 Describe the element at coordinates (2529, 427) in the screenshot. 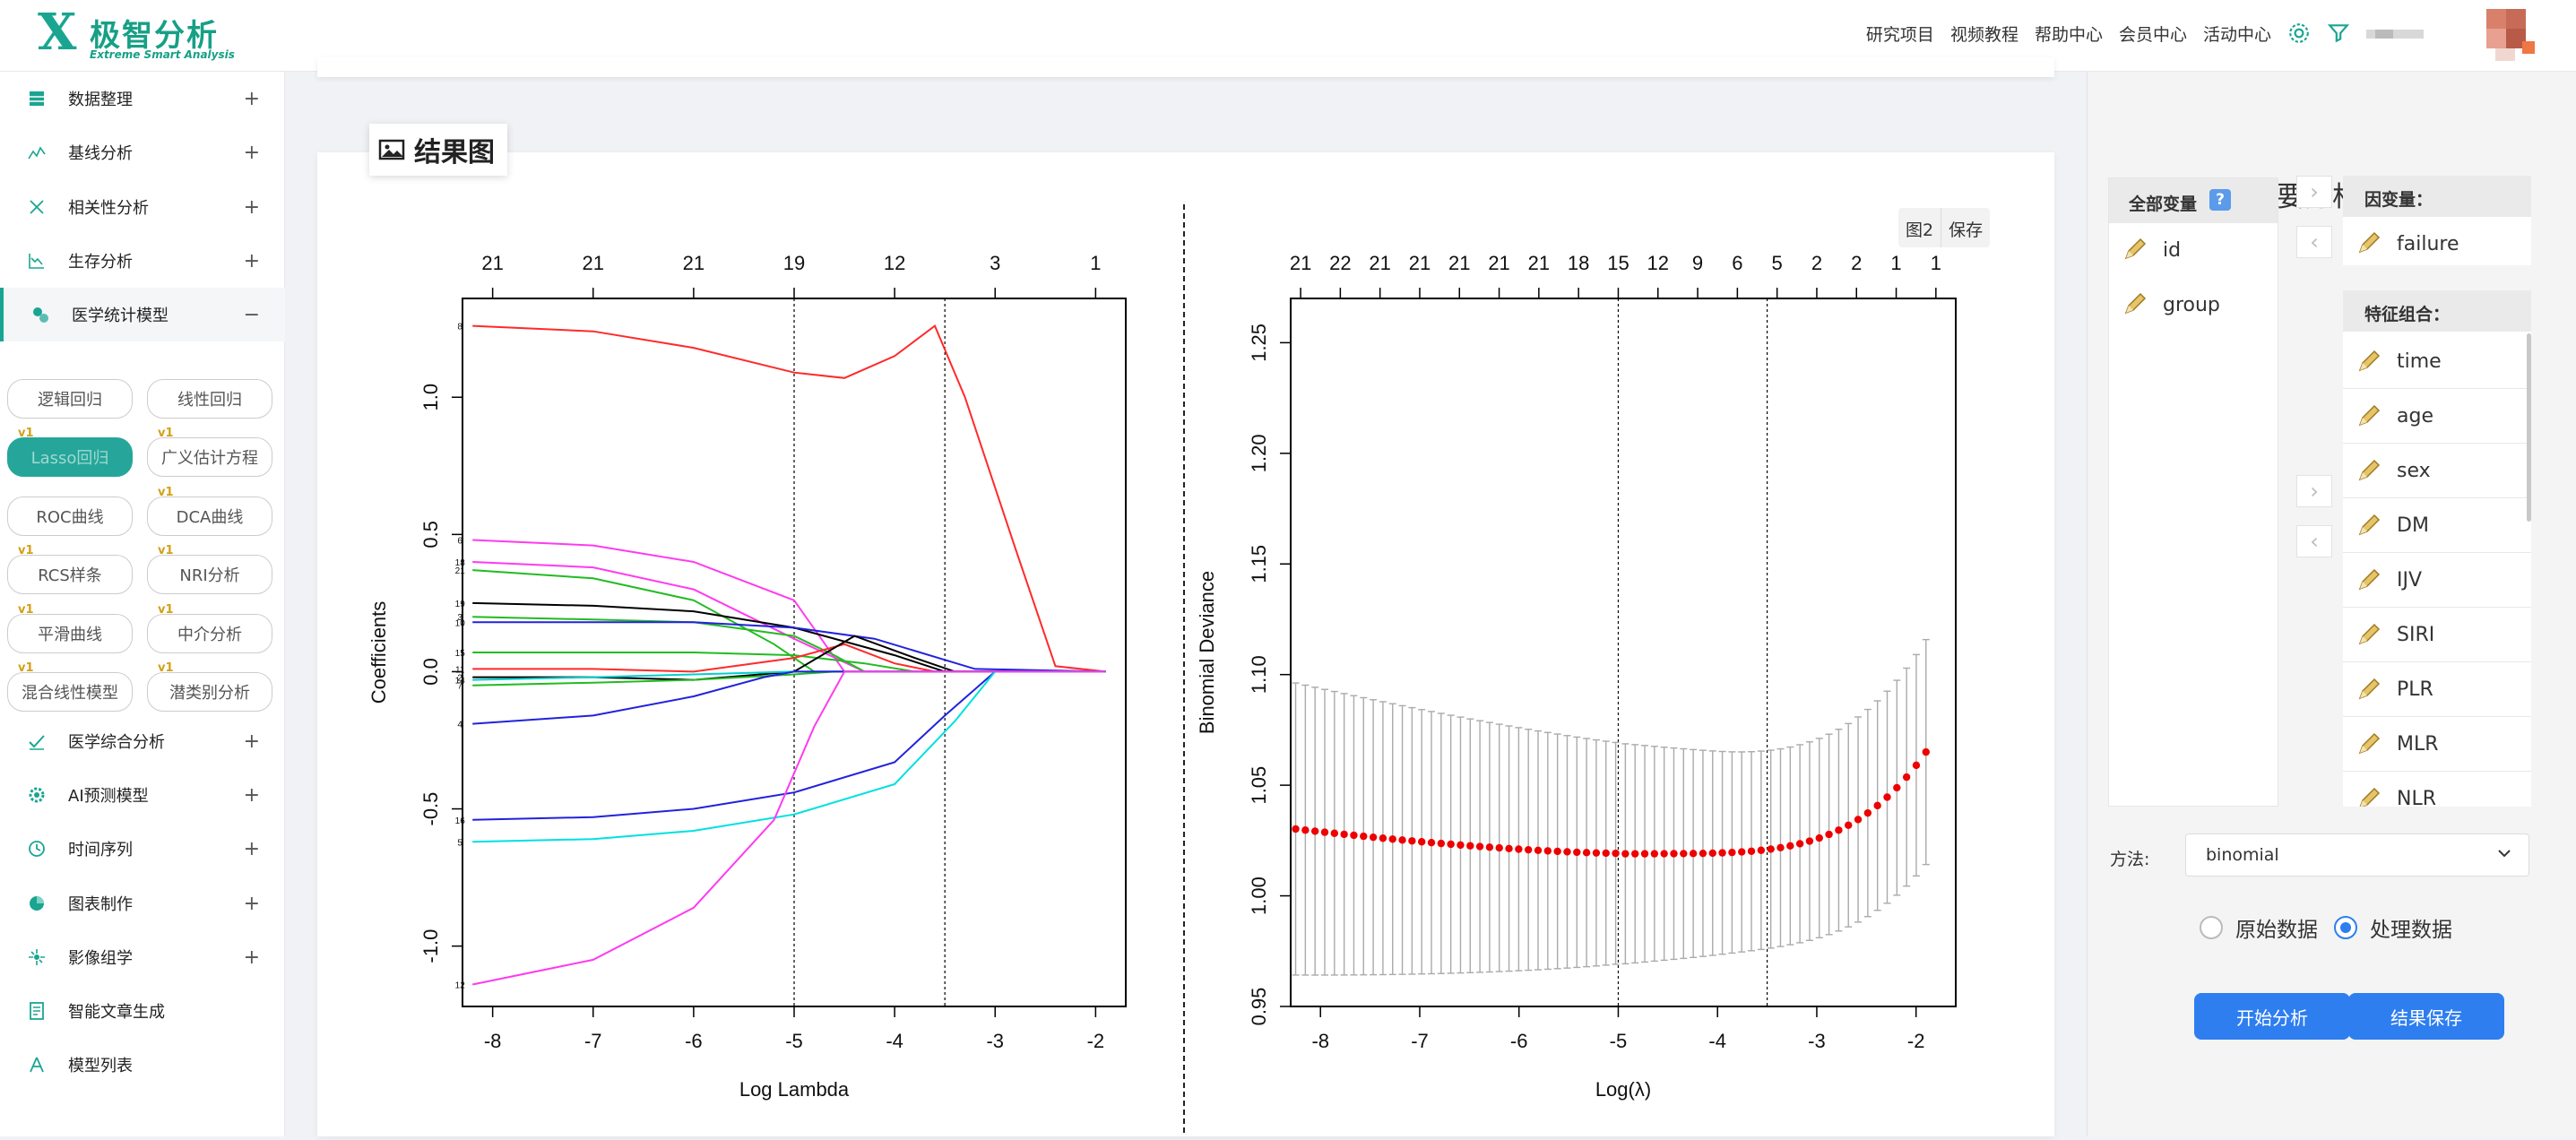

I see `feature-scrollbar` at that location.